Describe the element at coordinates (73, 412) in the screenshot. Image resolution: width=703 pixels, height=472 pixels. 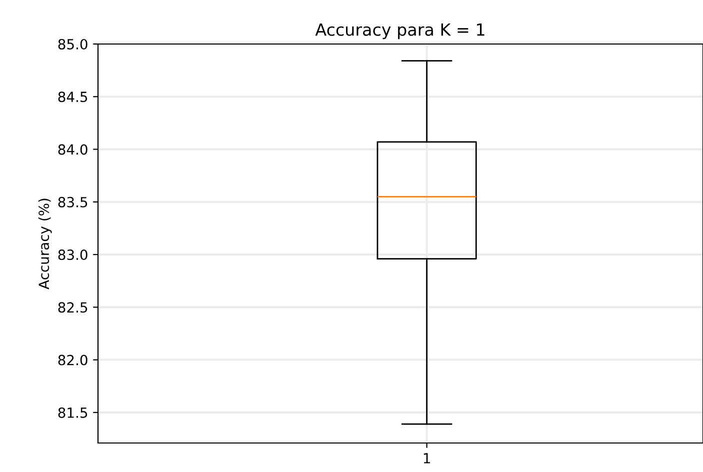
I see `y-tick-label: 81.5` at that location.